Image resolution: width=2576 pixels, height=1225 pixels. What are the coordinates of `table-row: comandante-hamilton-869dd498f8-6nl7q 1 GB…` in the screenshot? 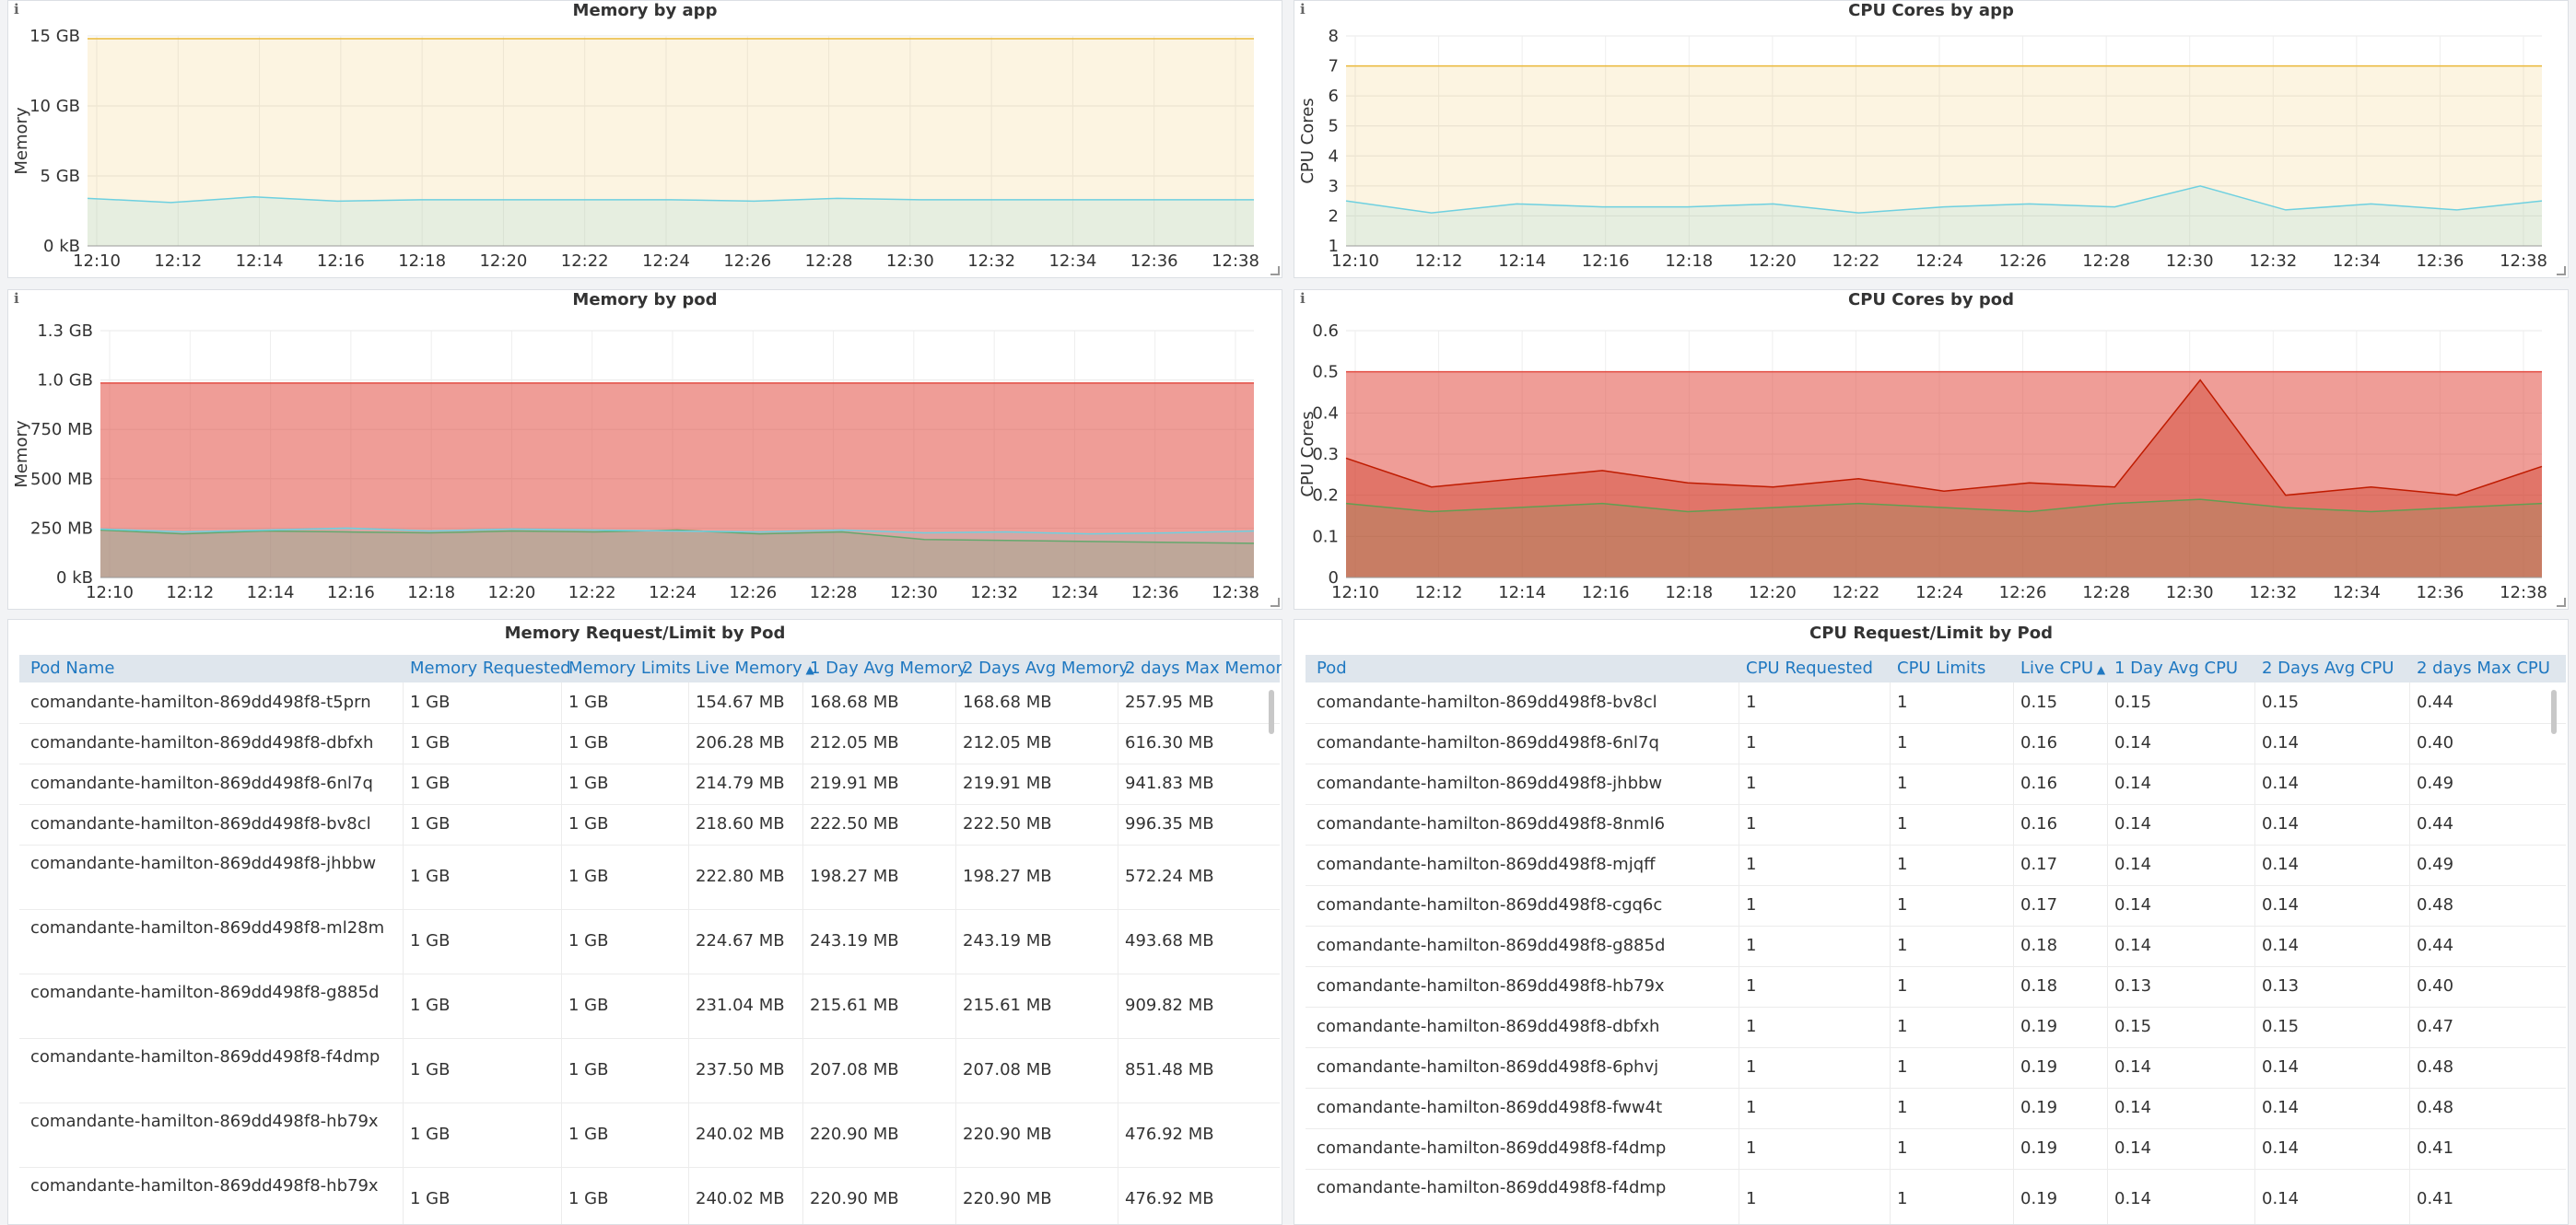 It's located at (649, 784).